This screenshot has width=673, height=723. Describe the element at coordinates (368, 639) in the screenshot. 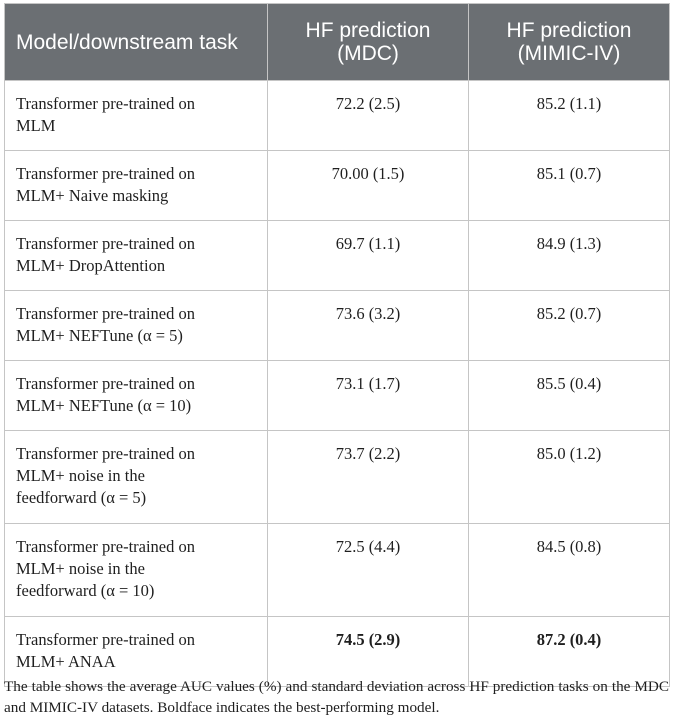

I see `mdc-value: 74.5 (2.9)` at that location.